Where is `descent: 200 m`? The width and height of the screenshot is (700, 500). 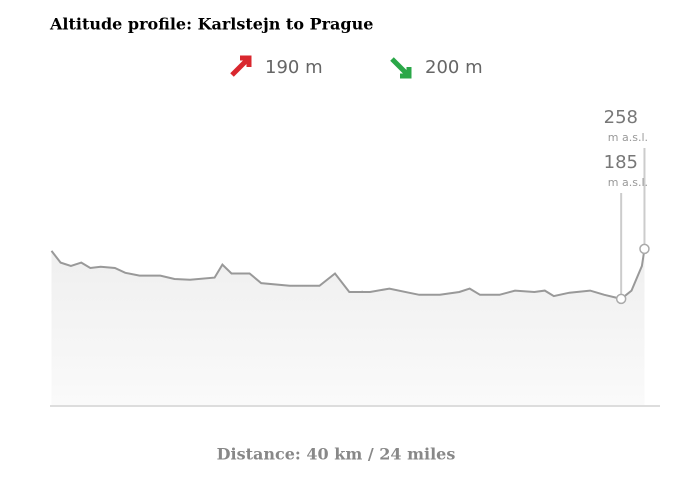 descent: 200 m is located at coordinates (454, 67).